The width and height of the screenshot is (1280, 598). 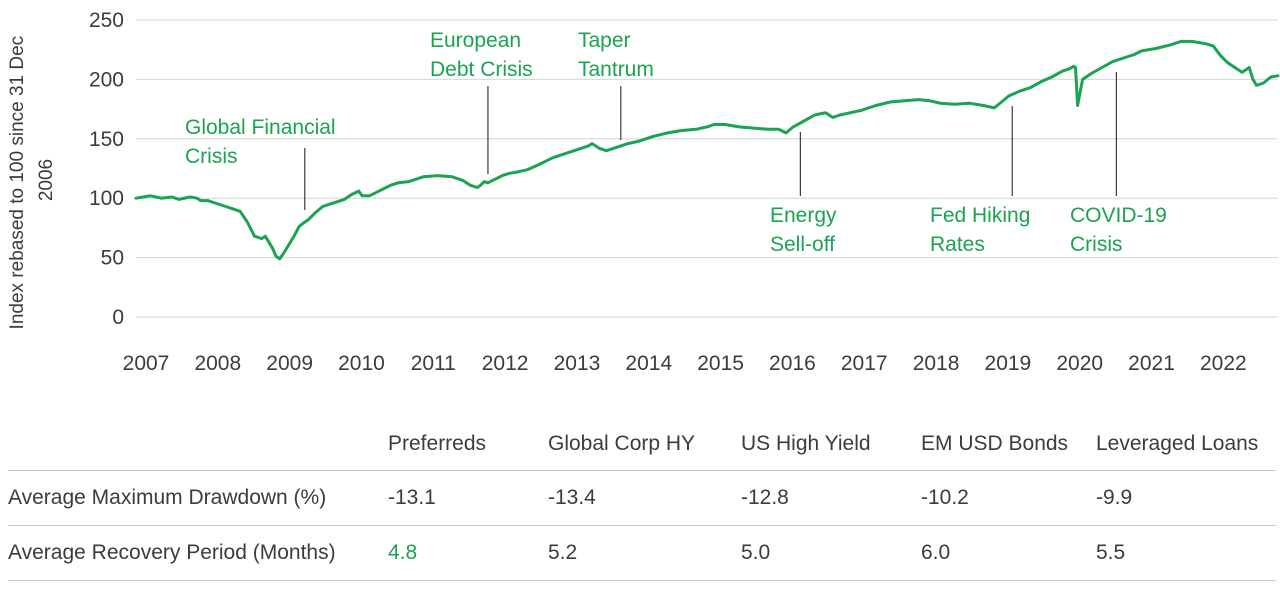 I want to click on row-label: Average Recovery Period (Months), so click(x=198, y=553).